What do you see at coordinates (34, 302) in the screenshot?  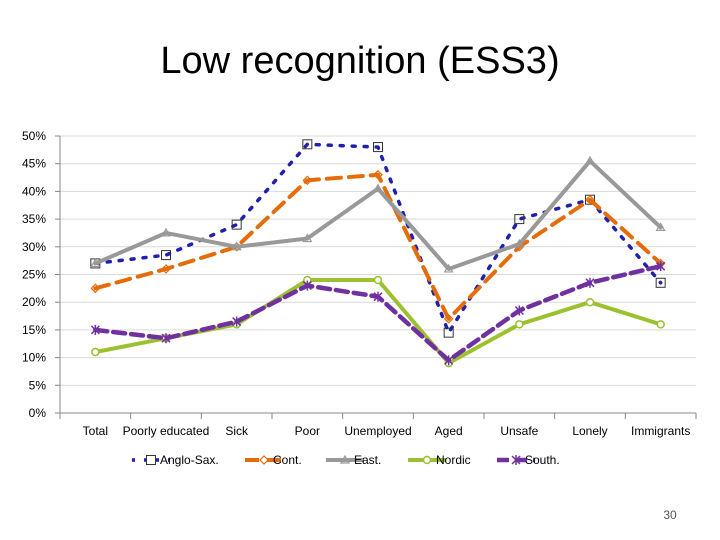 I see `y-tick-label: 20%` at bounding box center [34, 302].